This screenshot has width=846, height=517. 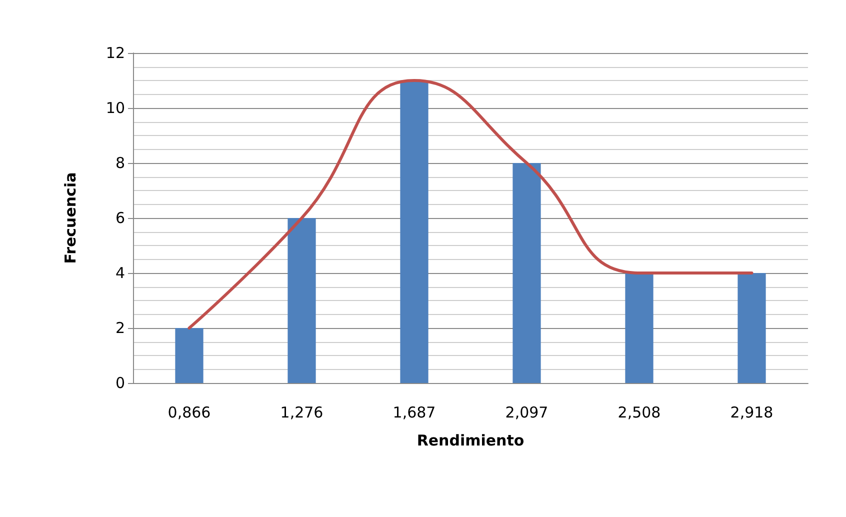 What do you see at coordinates (526, 413) in the screenshot?
I see `x-tick-label: 2,097` at bounding box center [526, 413].